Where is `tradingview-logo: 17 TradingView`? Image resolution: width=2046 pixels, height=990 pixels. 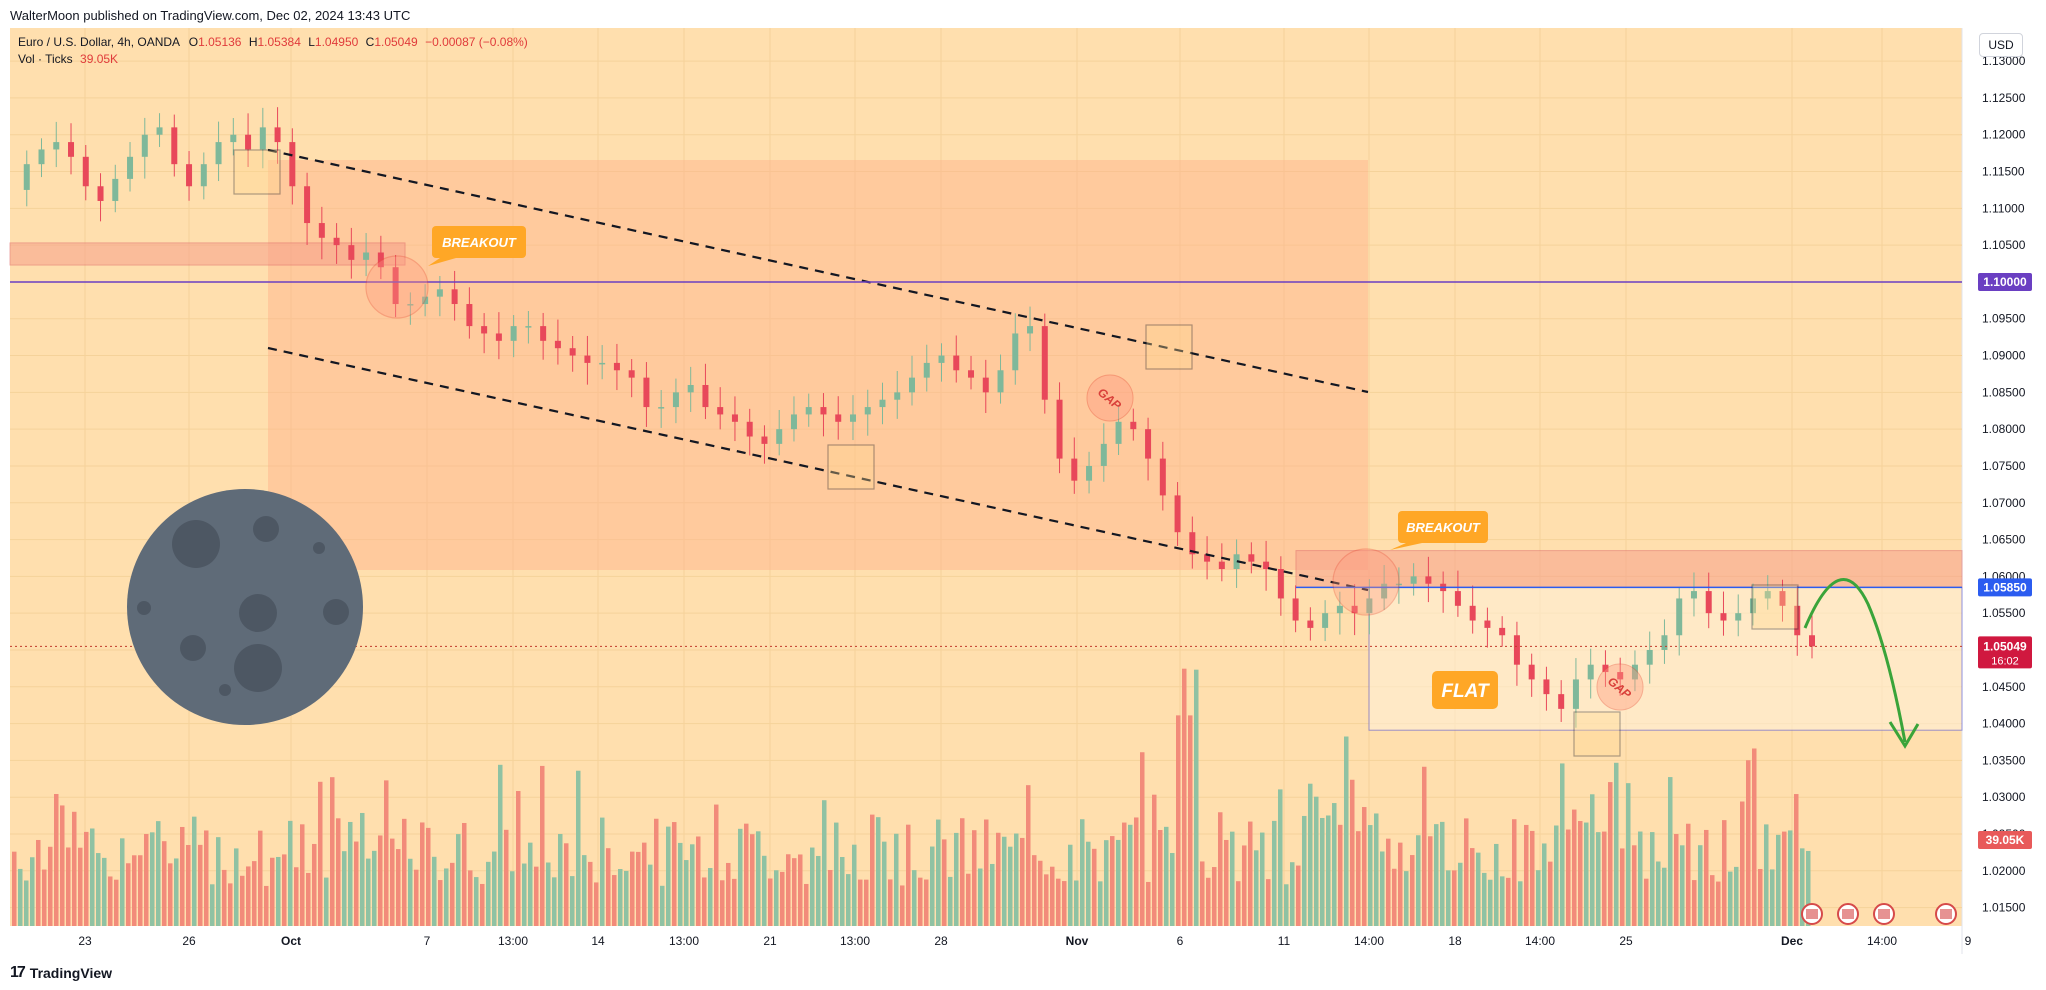 tradingview-logo: 17 TradingView is located at coordinates (61, 973).